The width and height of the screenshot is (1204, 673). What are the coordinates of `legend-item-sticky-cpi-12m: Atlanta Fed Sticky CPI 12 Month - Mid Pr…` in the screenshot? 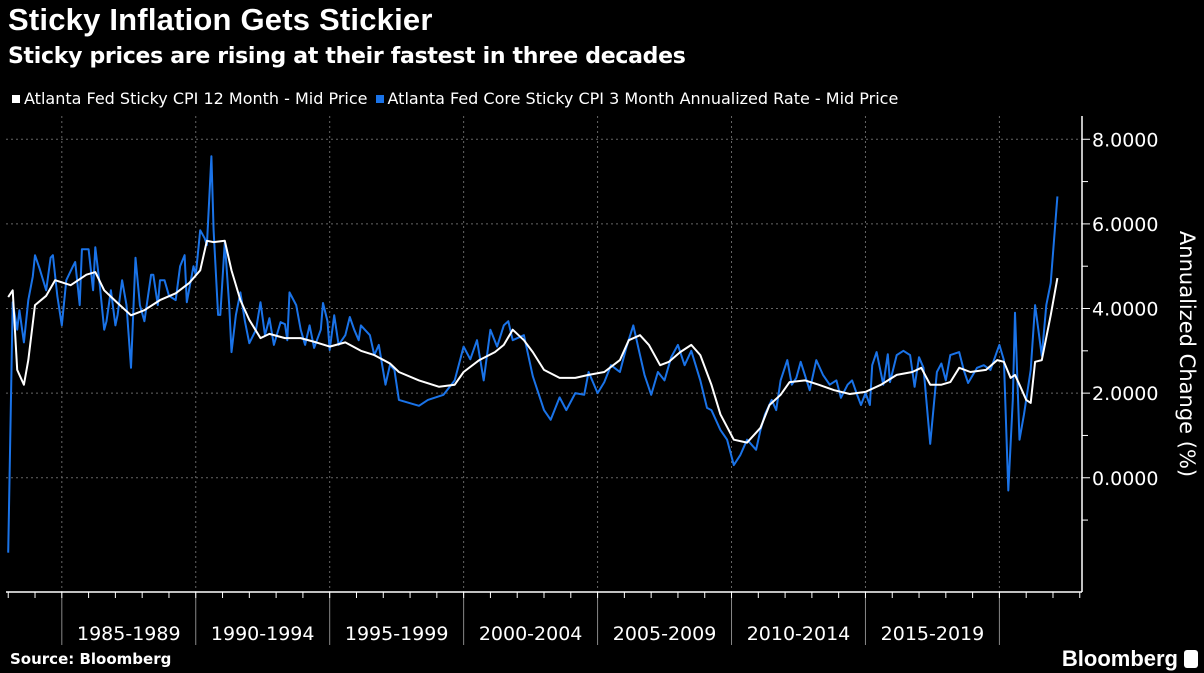 It's located at (190, 98).